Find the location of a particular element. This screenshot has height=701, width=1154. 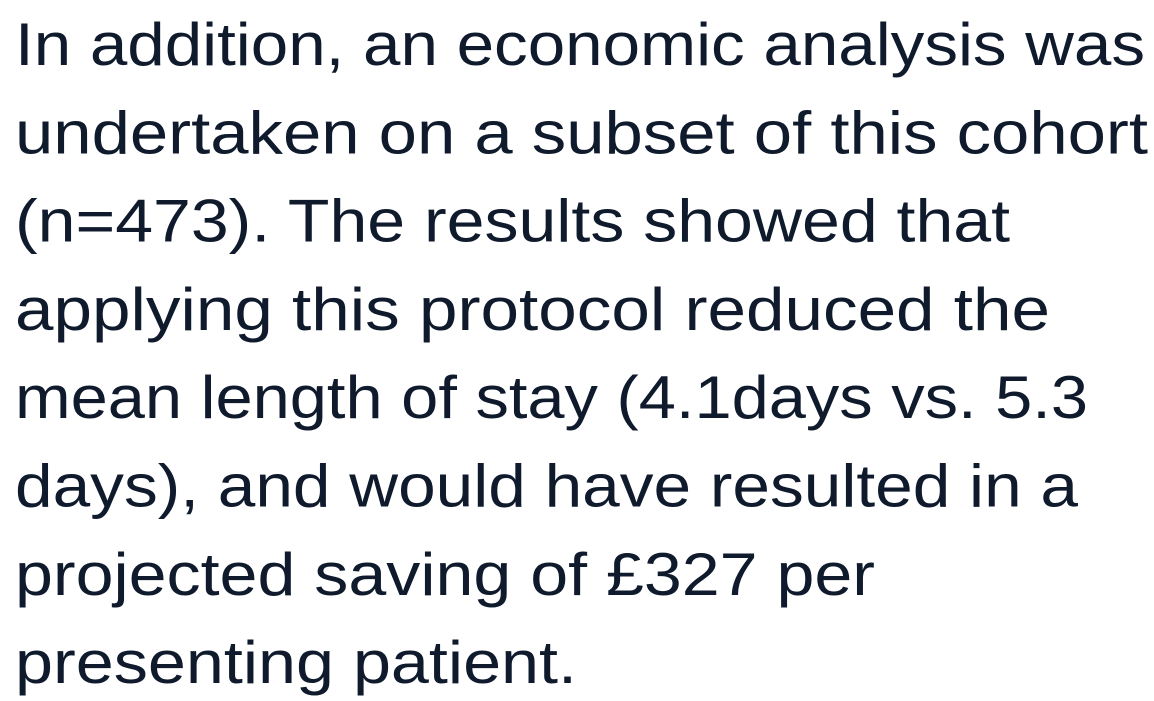

text-line: projected saving of £327 per is located at coordinates (445, 574).